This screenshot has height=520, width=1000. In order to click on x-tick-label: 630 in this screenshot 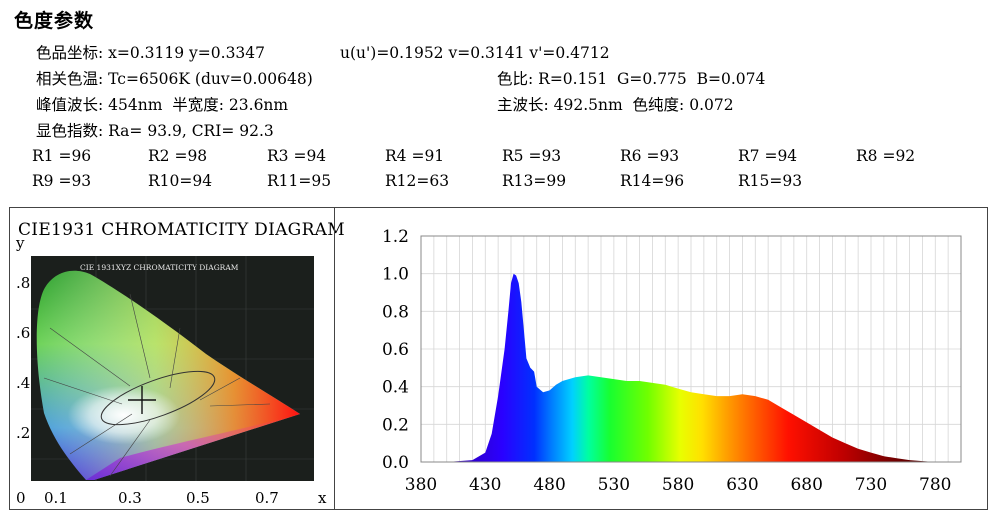, I will do `click(742, 485)`.